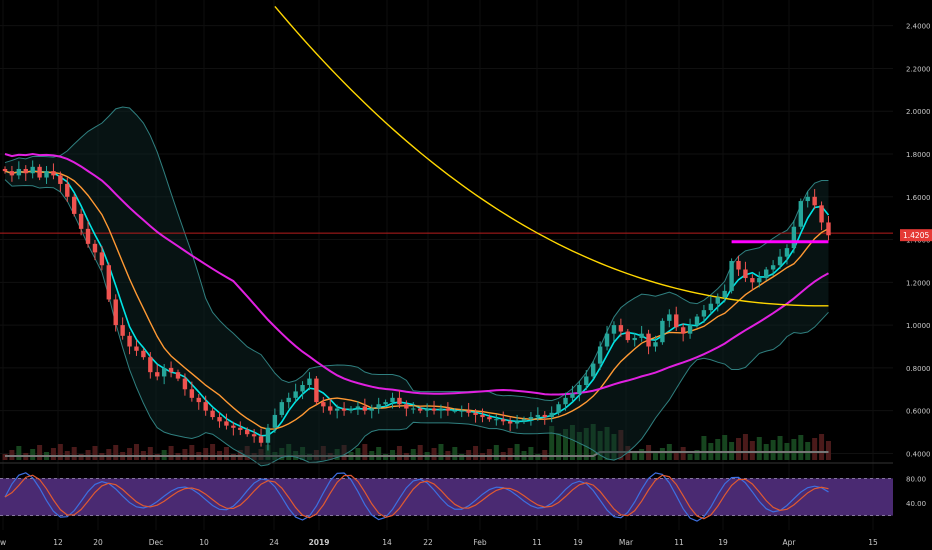  Describe the element at coordinates (58, 542) in the screenshot. I see `time-tick-label: 12` at that location.